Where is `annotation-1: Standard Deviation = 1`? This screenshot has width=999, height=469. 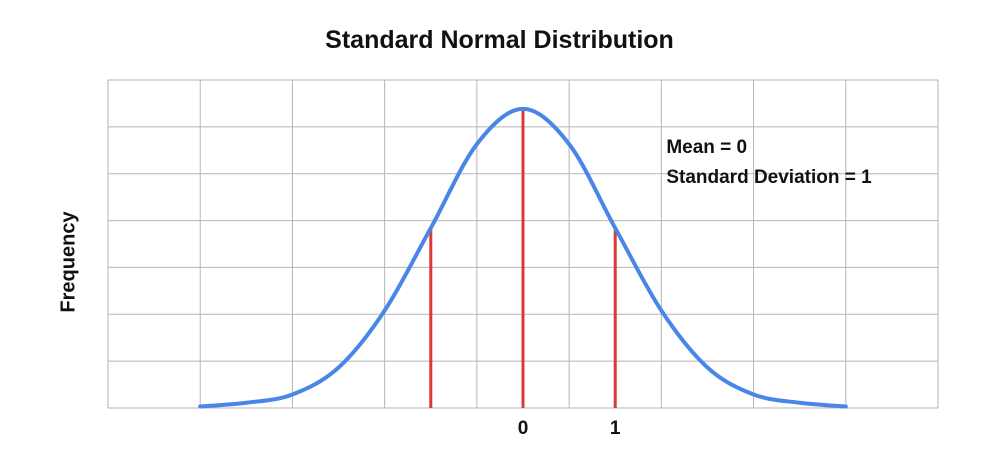
annotation-1: Standard Deviation = 1 is located at coordinates (769, 177).